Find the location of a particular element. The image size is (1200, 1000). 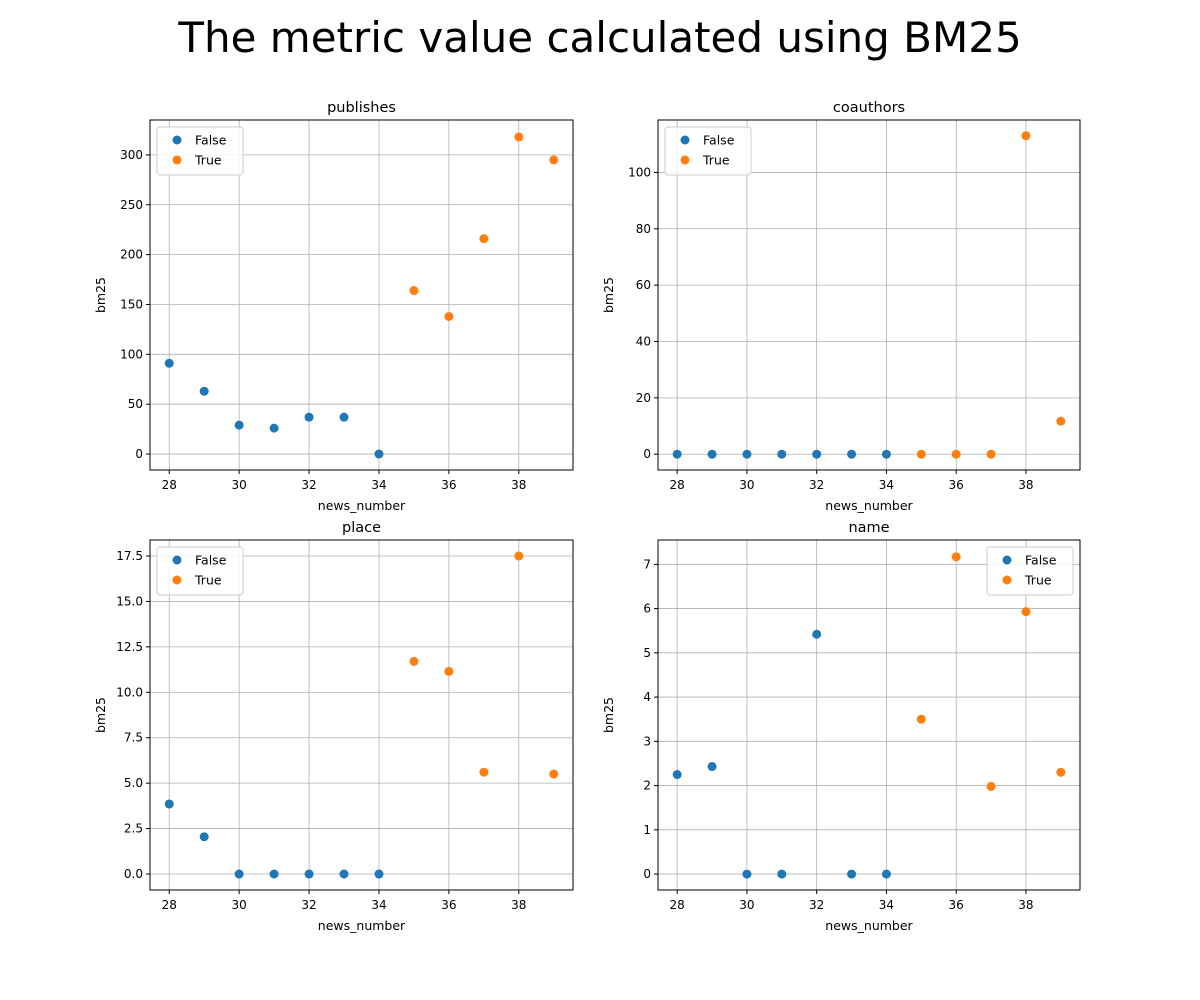

y-tick-label: 60 is located at coordinates (643, 285).